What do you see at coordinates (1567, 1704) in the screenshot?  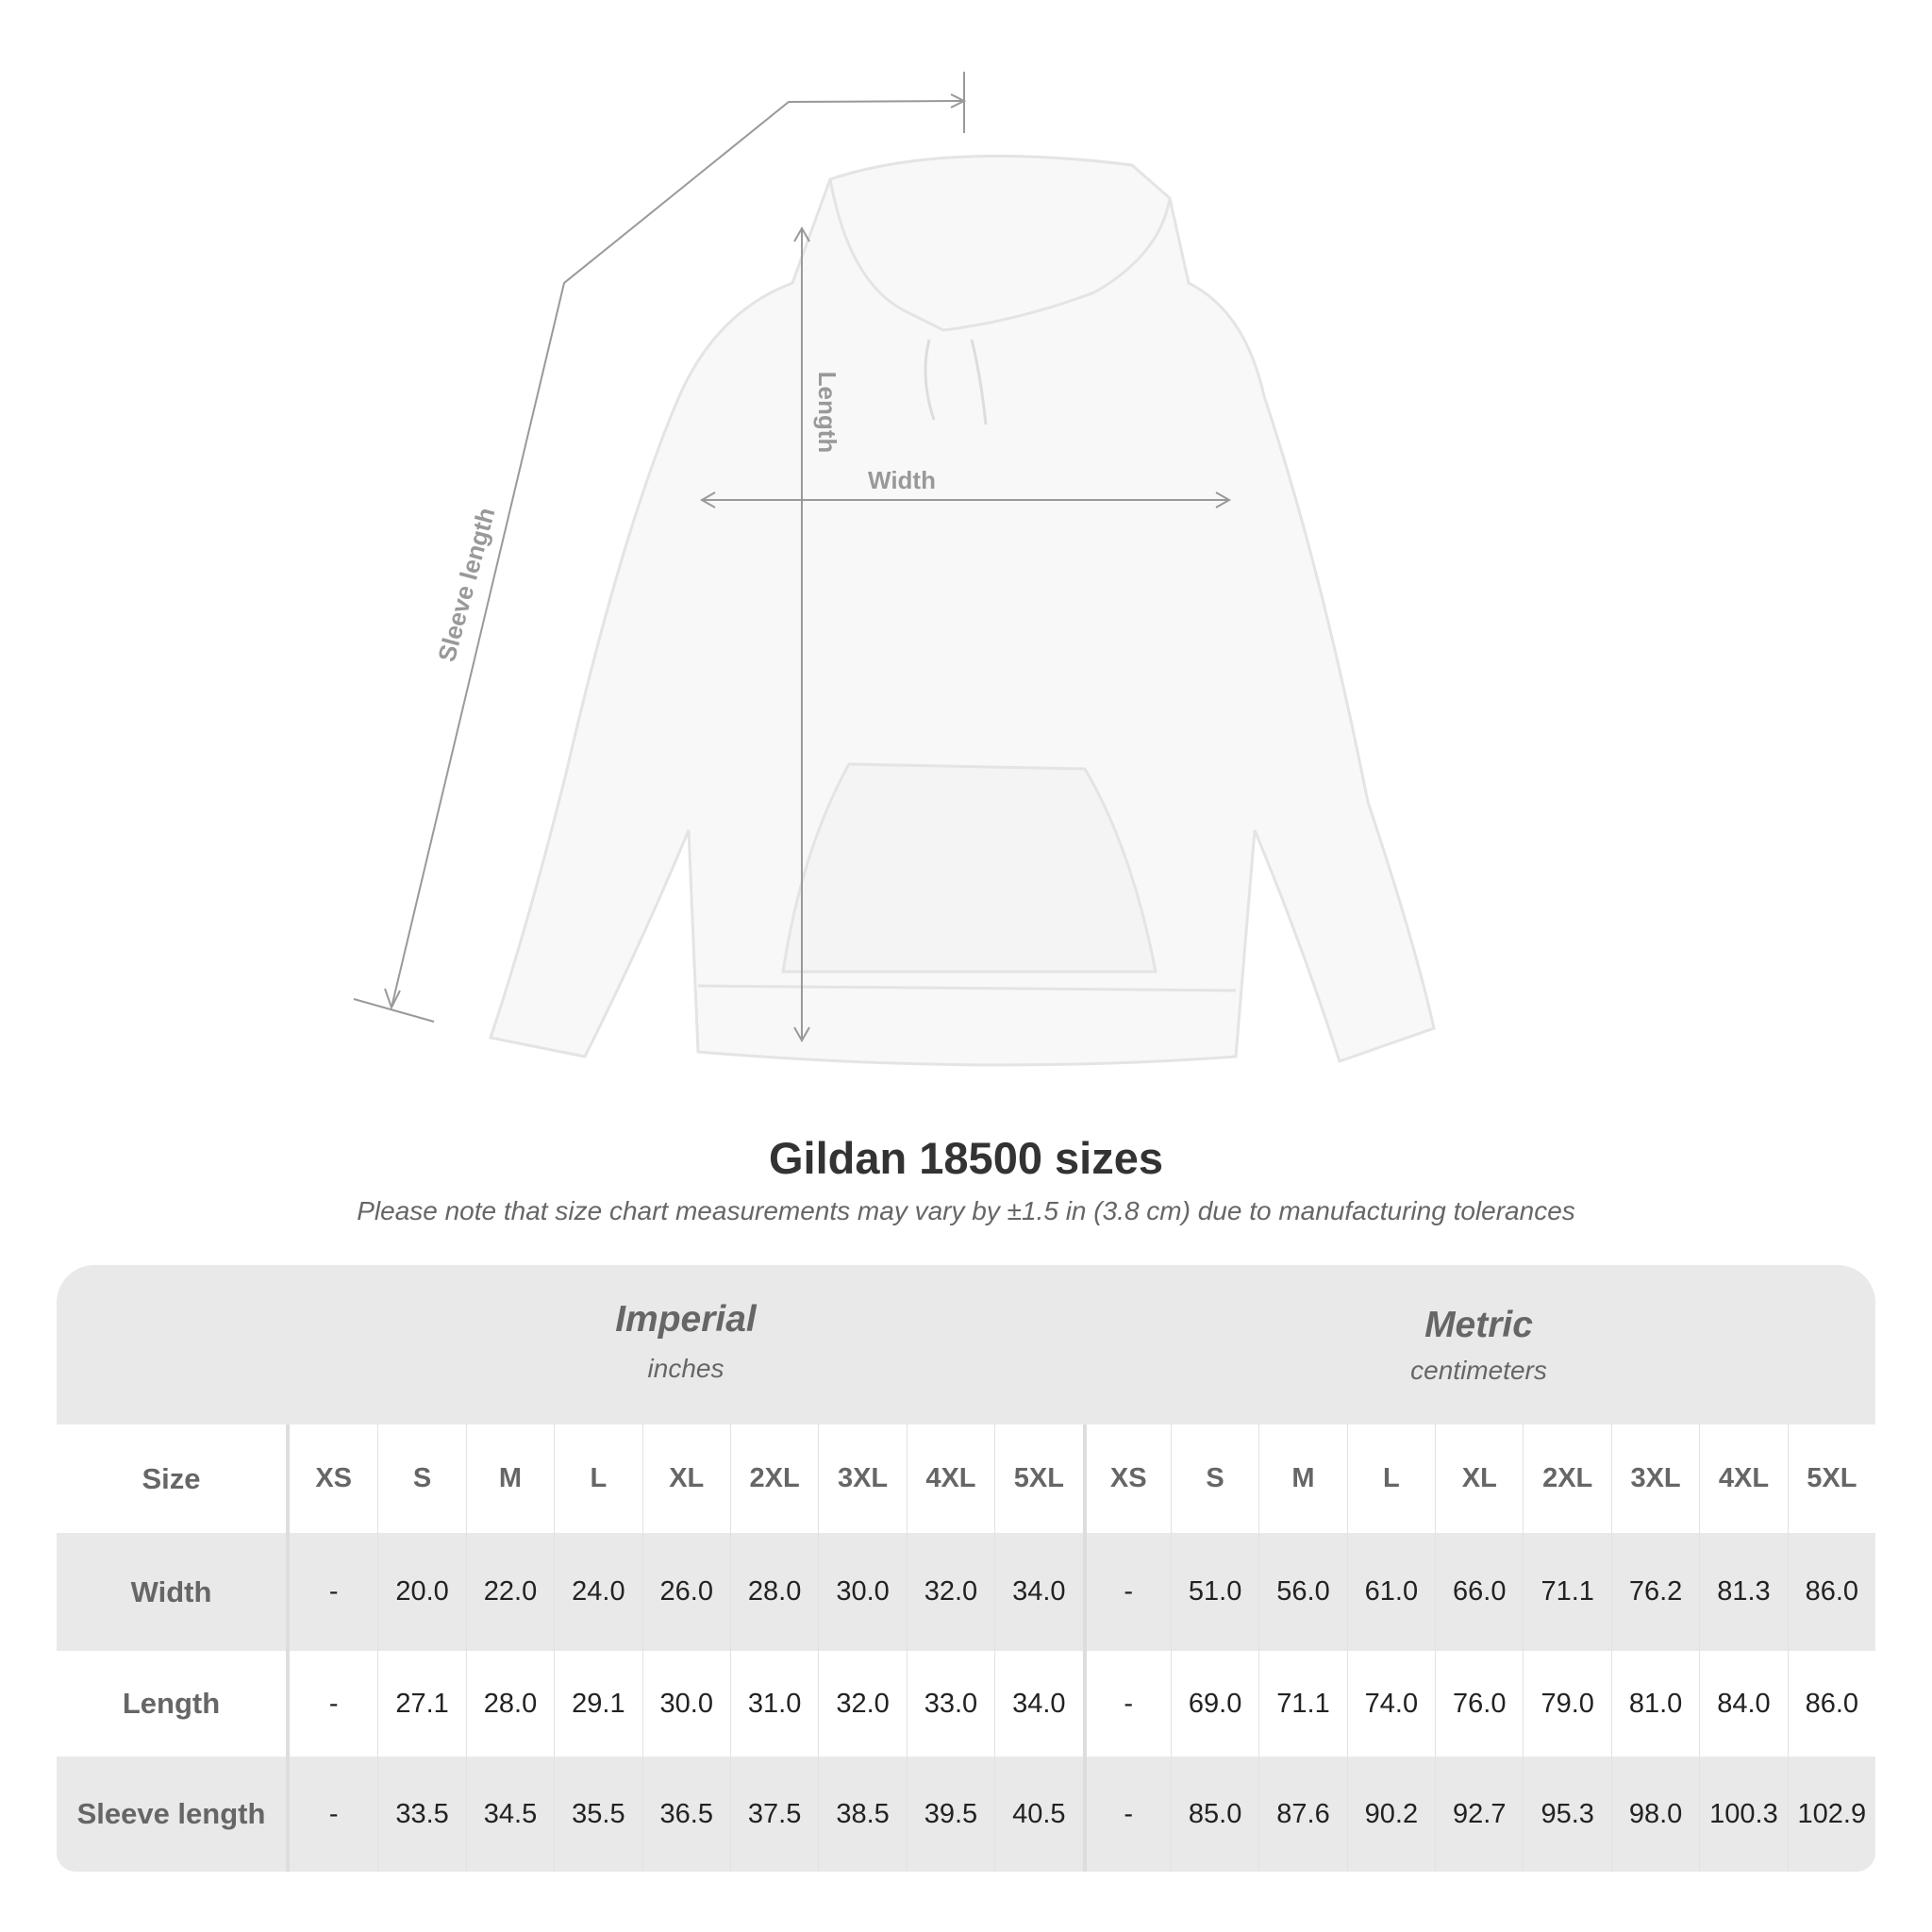 I see `metric-value: 79.0` at bounding box center [1567, 1704].